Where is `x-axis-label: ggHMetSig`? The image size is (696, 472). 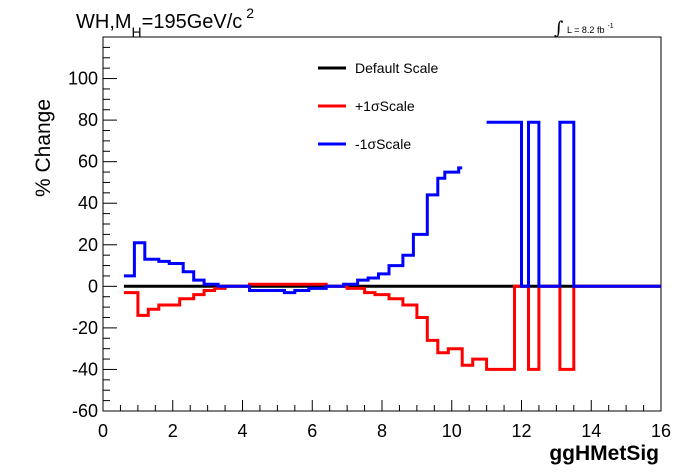
x-axis-label: ggHMetSig is located at coordinates (604, 453).